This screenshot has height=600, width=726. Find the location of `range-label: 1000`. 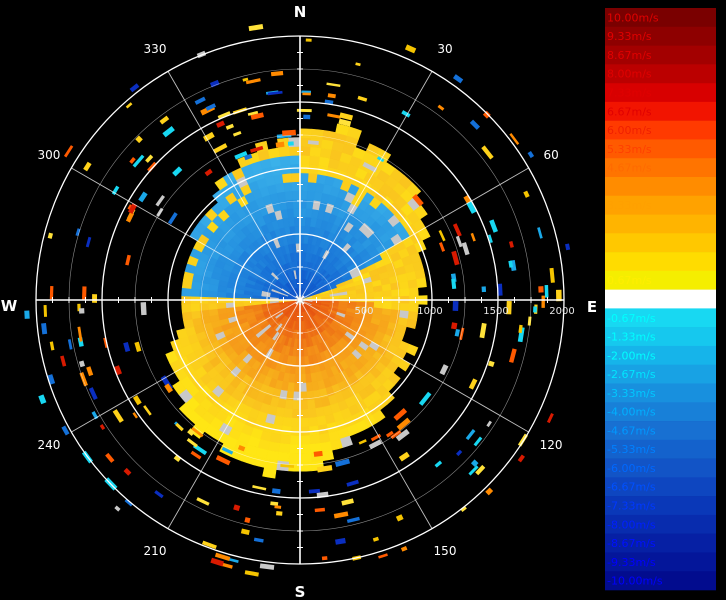

range-label: 1000 is located at coordinates (429, 311).